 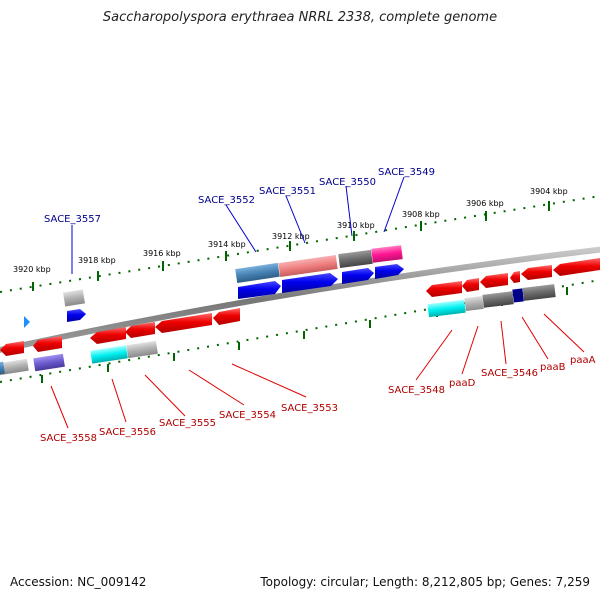 I want to click on forward-genes, so click(x=214, y=296).